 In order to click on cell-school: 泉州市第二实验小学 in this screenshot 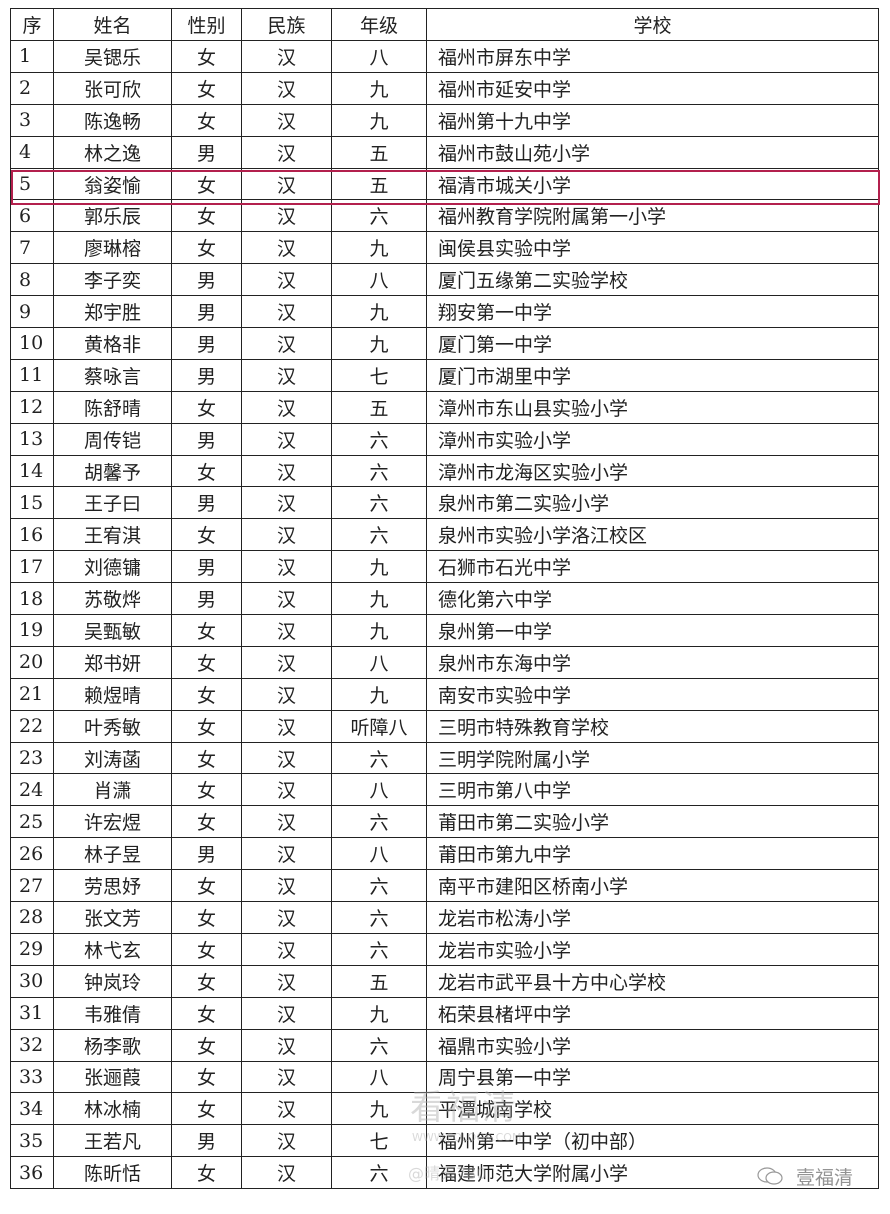, I will do `click(652, 503)`.